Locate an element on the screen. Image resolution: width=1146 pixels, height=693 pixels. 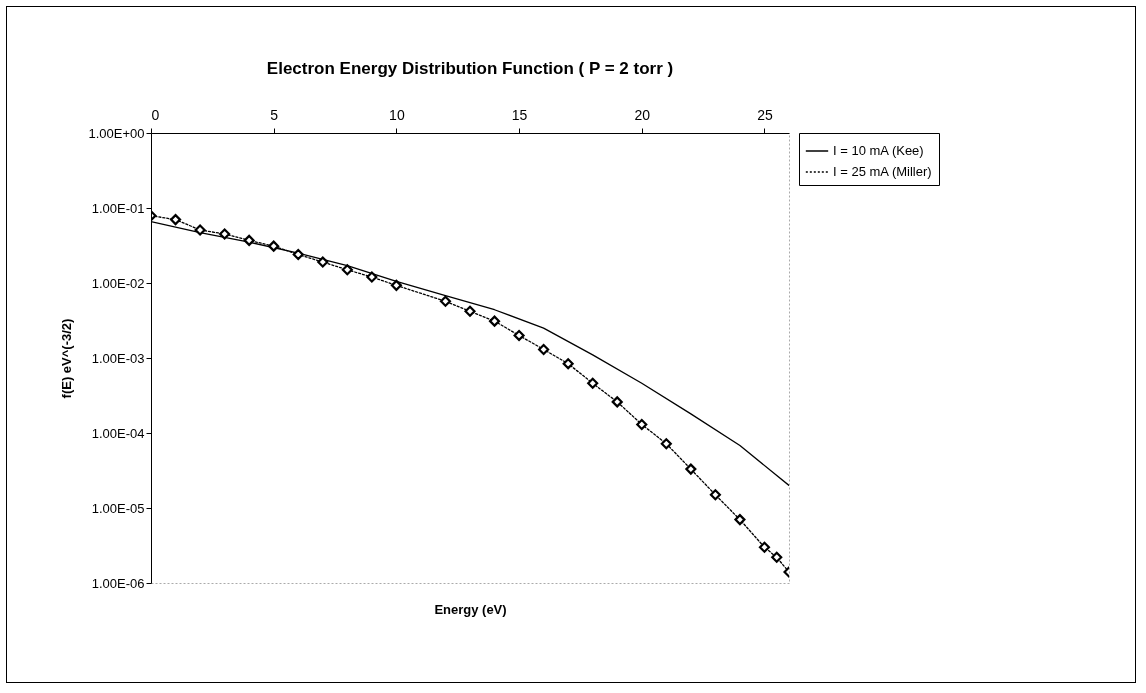
y-tick-label: 1.00E-04 is located at coordinates (118, 433).